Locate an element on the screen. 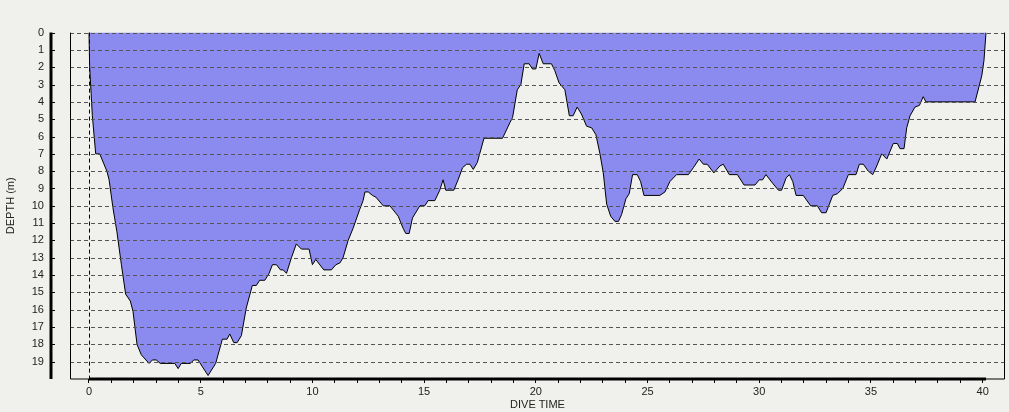 This screenshot has height=412, width=1009. y-tick-label: 11 is located at coordinates (38, 222).